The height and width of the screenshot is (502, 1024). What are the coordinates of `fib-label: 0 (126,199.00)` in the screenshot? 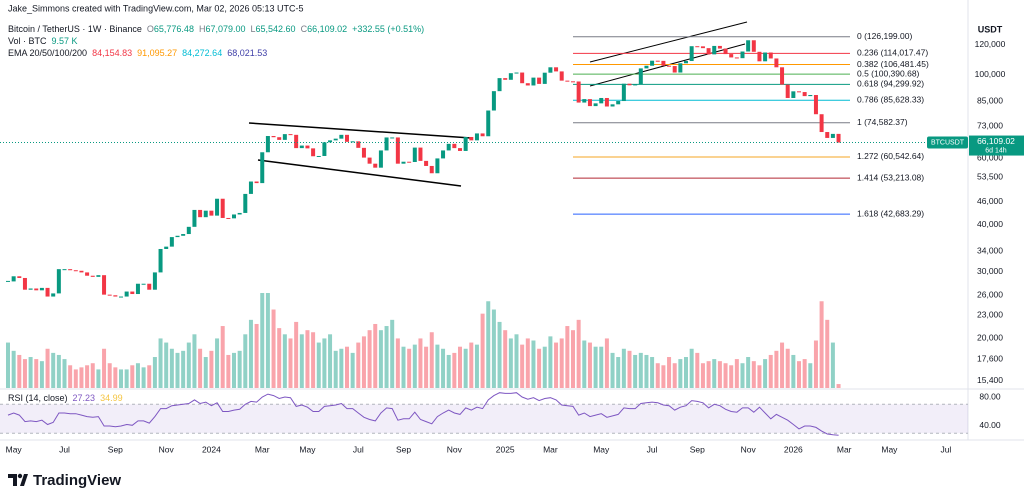 It's located at (884, 36).